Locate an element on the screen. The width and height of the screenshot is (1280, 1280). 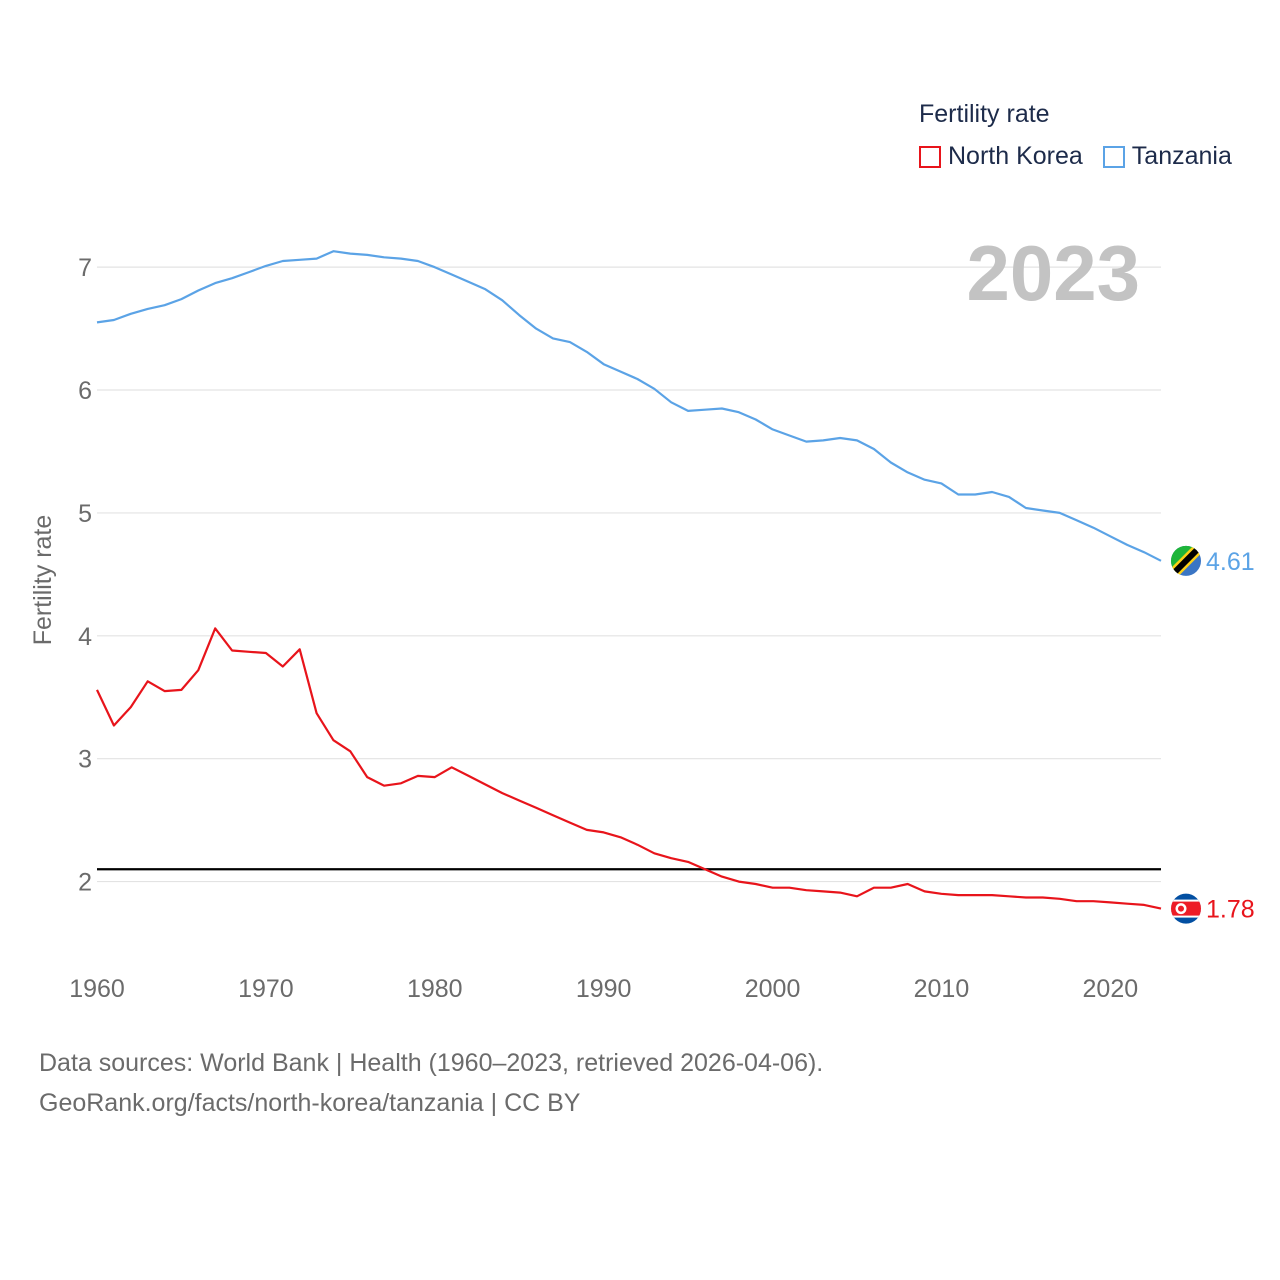
legend-label-north-korea: North Korea is located at coordinates (1015, 156).